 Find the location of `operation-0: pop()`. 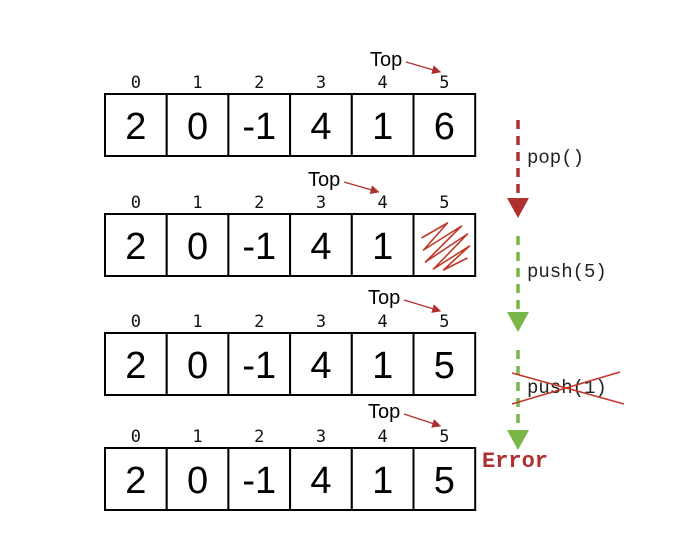

operation-0: pop() is located at coordinates (545, 169).